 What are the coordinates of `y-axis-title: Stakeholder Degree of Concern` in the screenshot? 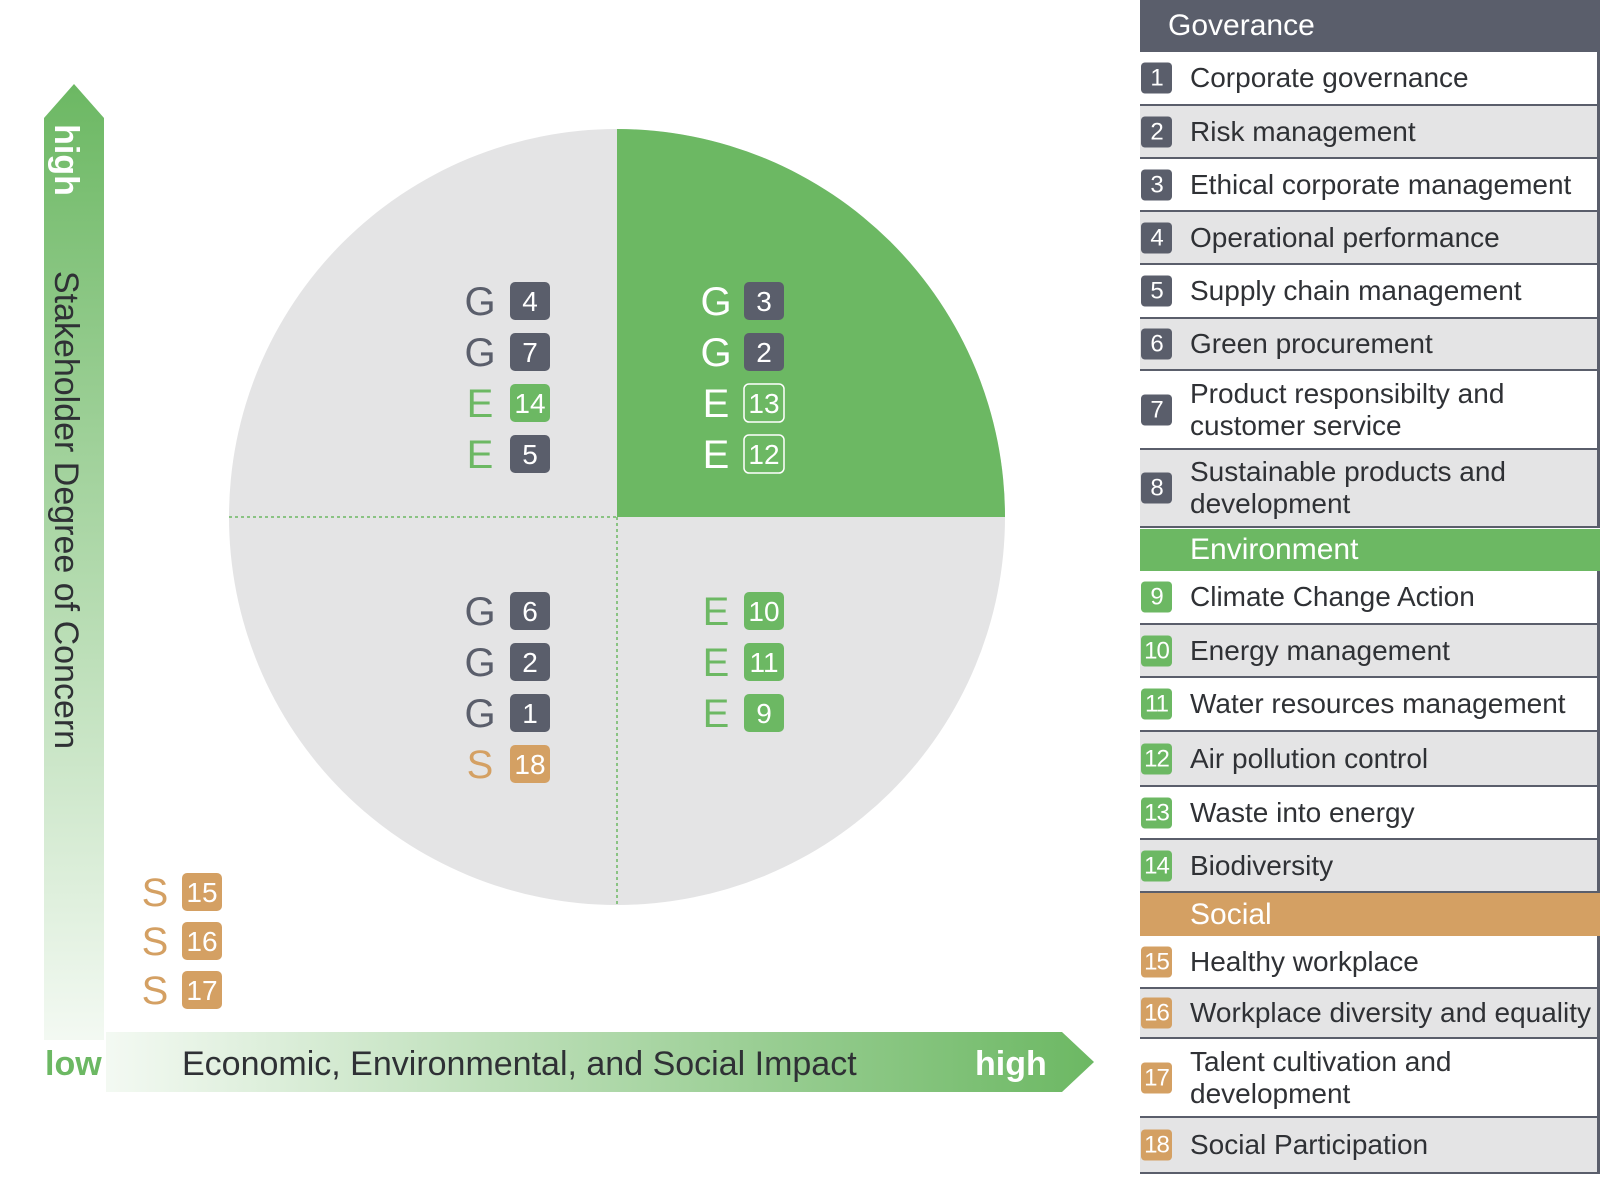 It's located at (66, 510).